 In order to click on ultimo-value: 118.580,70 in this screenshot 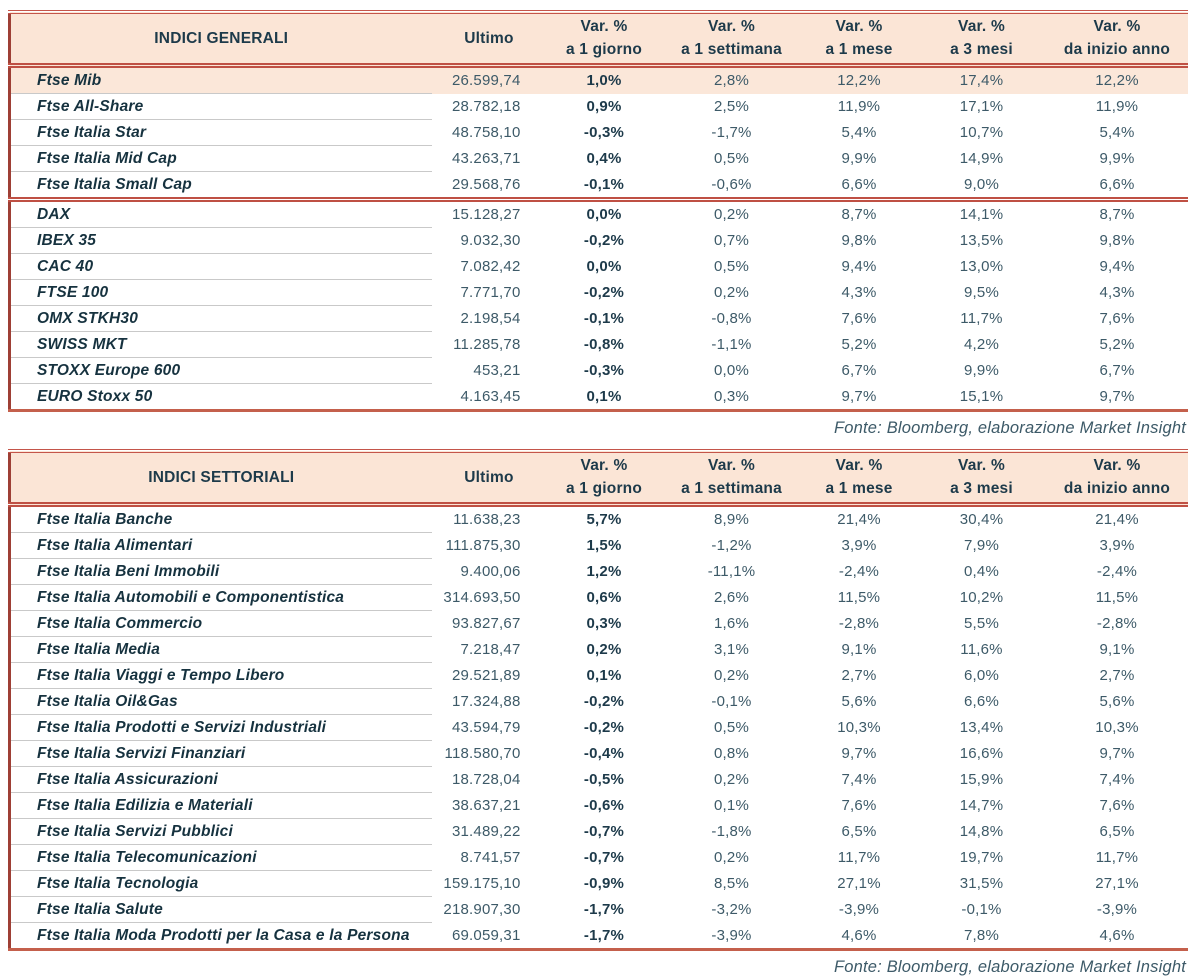, I will do `click(482, 754)`.